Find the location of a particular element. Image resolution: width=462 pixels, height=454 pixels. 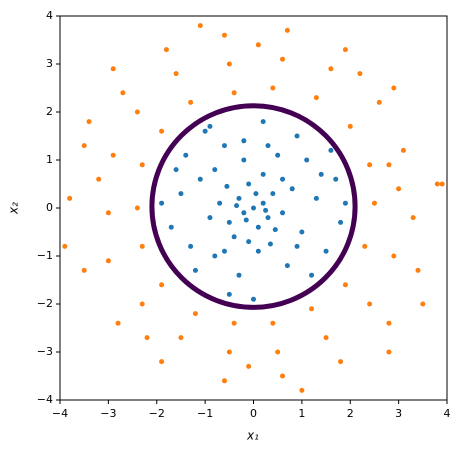

x-tick-label: −4 is located at coordinates (60, 413).